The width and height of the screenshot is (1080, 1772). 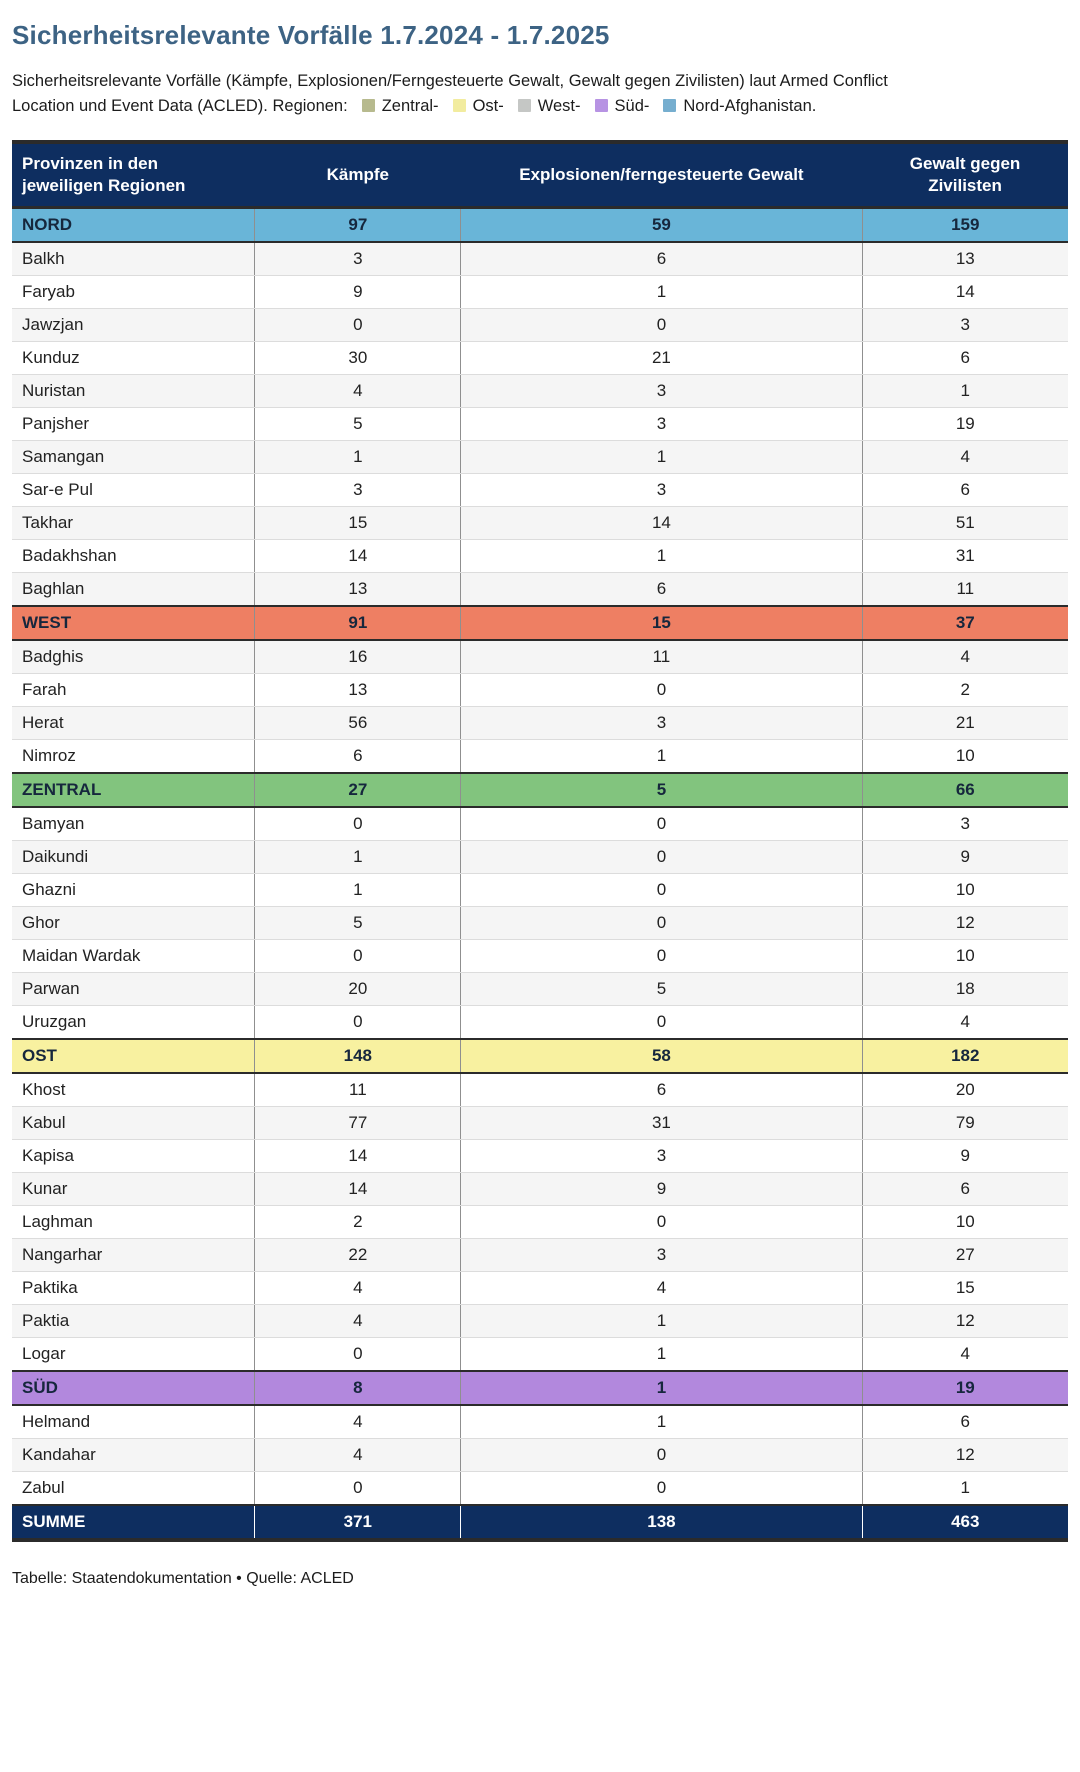 I want to click on table-row-zabul: Zabul 0 0 1, so click(x=540, y=1488).